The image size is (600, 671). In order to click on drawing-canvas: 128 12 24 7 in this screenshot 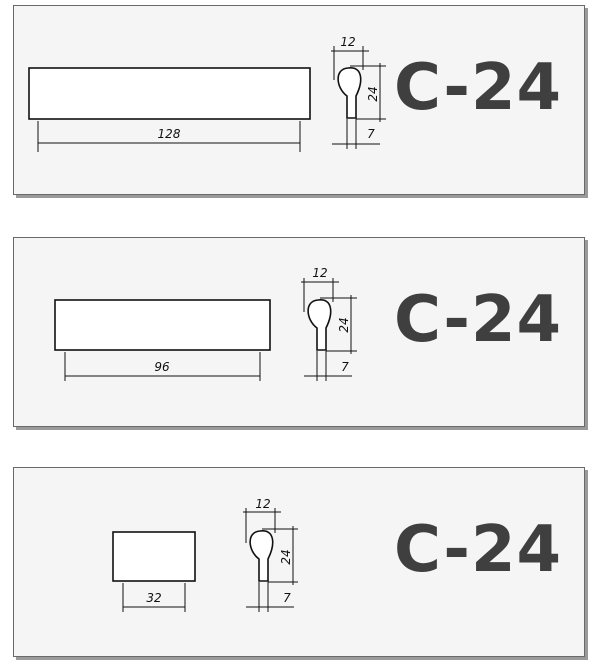, I will do `click(207, 93)`.